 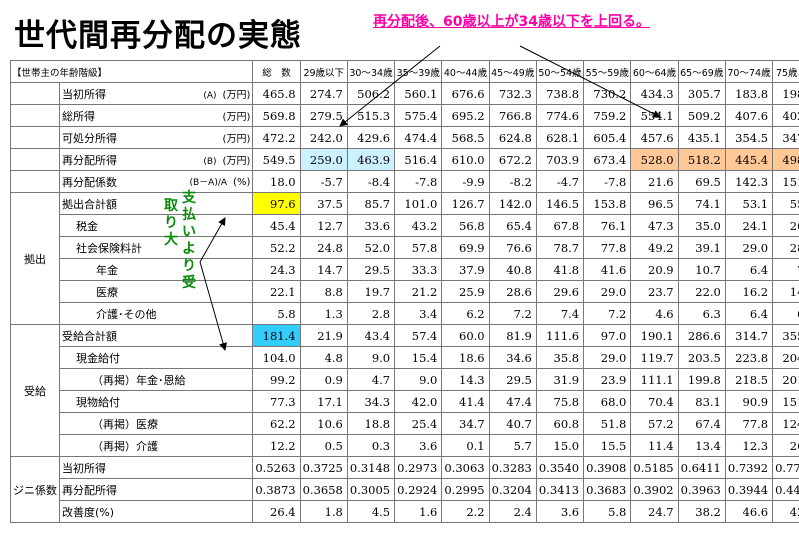 What do you see at coordinates (276, 445) in the screenshot?
I see `cell-total: 12.2` at bounding box center [276, 445].